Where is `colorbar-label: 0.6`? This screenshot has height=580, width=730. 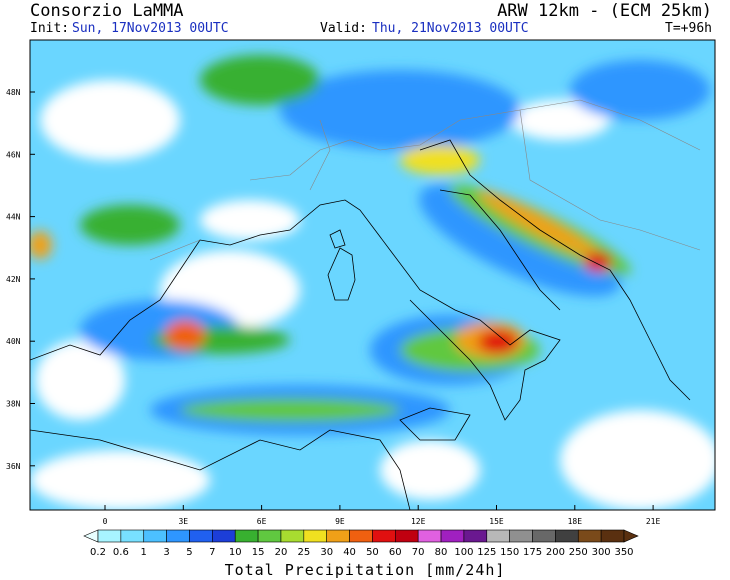 colorbar-label: 0.6 is located at coordinates (121, 552).